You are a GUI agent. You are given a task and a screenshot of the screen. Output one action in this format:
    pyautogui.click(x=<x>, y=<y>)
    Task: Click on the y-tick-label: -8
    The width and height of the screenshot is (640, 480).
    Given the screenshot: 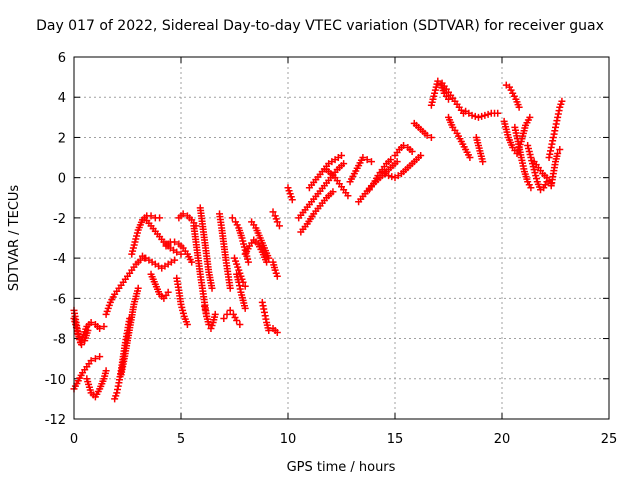 What is the action you would take?
    pyautogui.click(x=59, y=340)
    